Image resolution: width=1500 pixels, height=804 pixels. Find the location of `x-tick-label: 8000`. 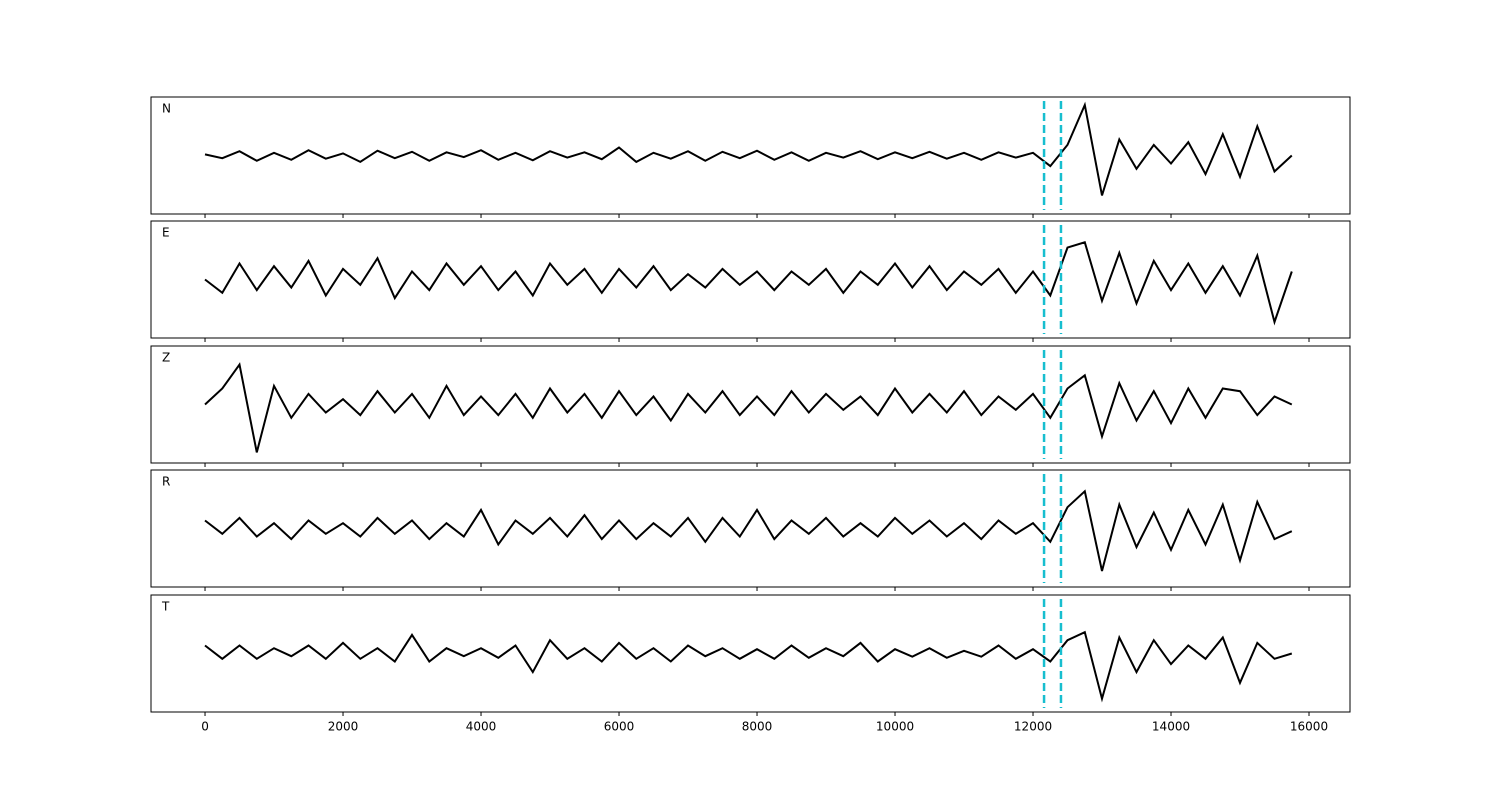

x-tick-label: 8000 is located at coordinates (757, 727).